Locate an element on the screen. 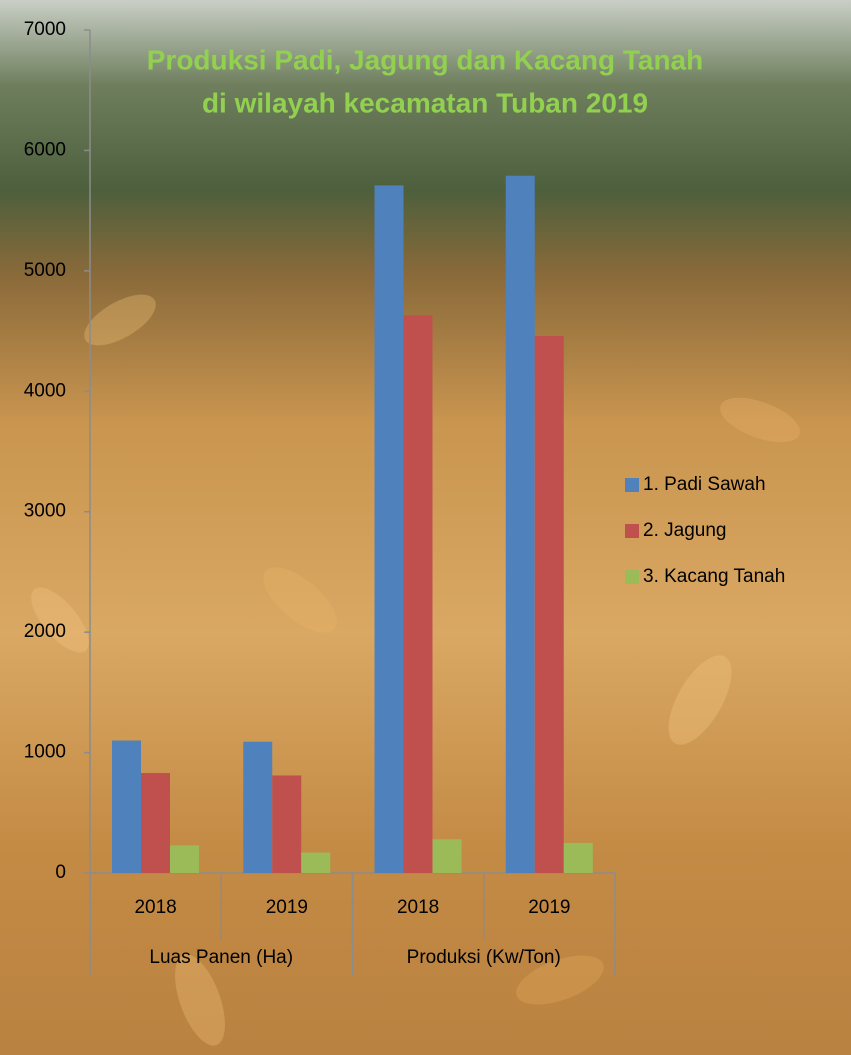 This screenshot has width=851, height=1055. y-tick-label: 1000 is located at coordinates (45, 752).